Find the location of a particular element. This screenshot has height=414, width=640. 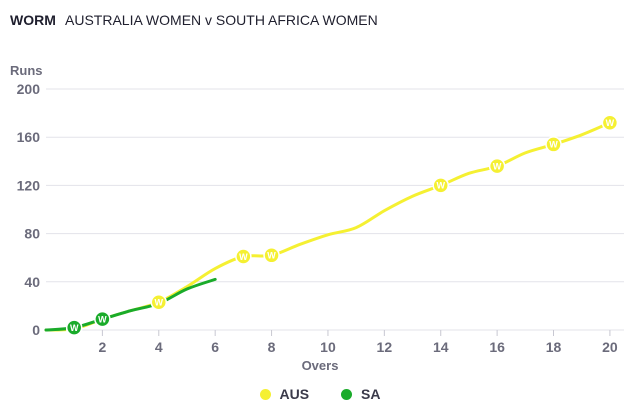

legend: AUS SA is located at coordinates (320, 394).